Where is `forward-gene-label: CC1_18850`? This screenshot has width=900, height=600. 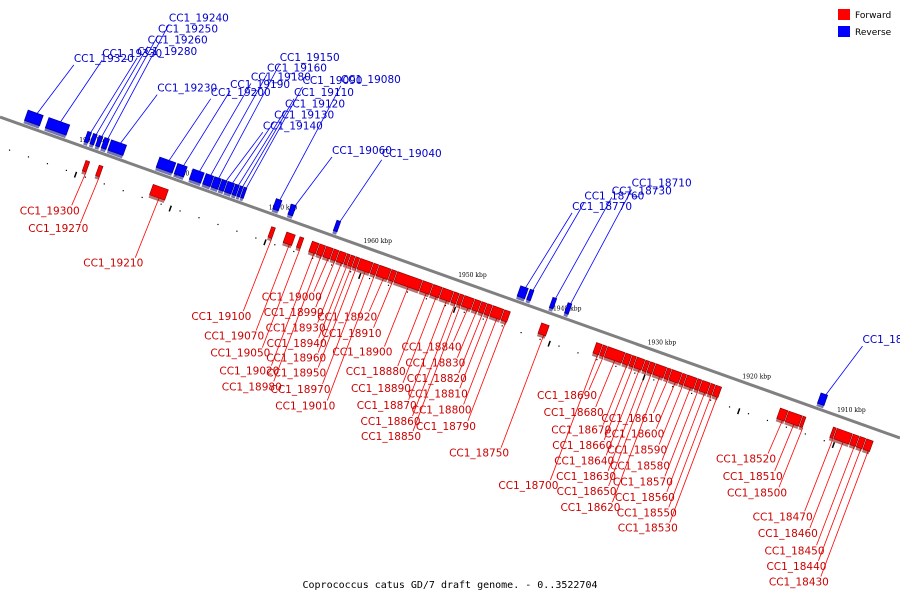
forward-gene-label: CC1_18850 is located at coordinates (391, 437).